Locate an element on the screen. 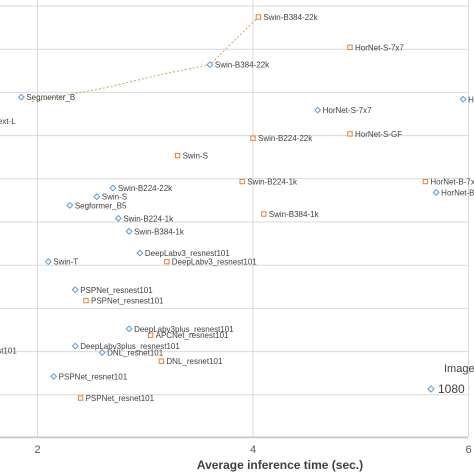  legend-entry-label: 1080 is located at coordinates (451, 389).